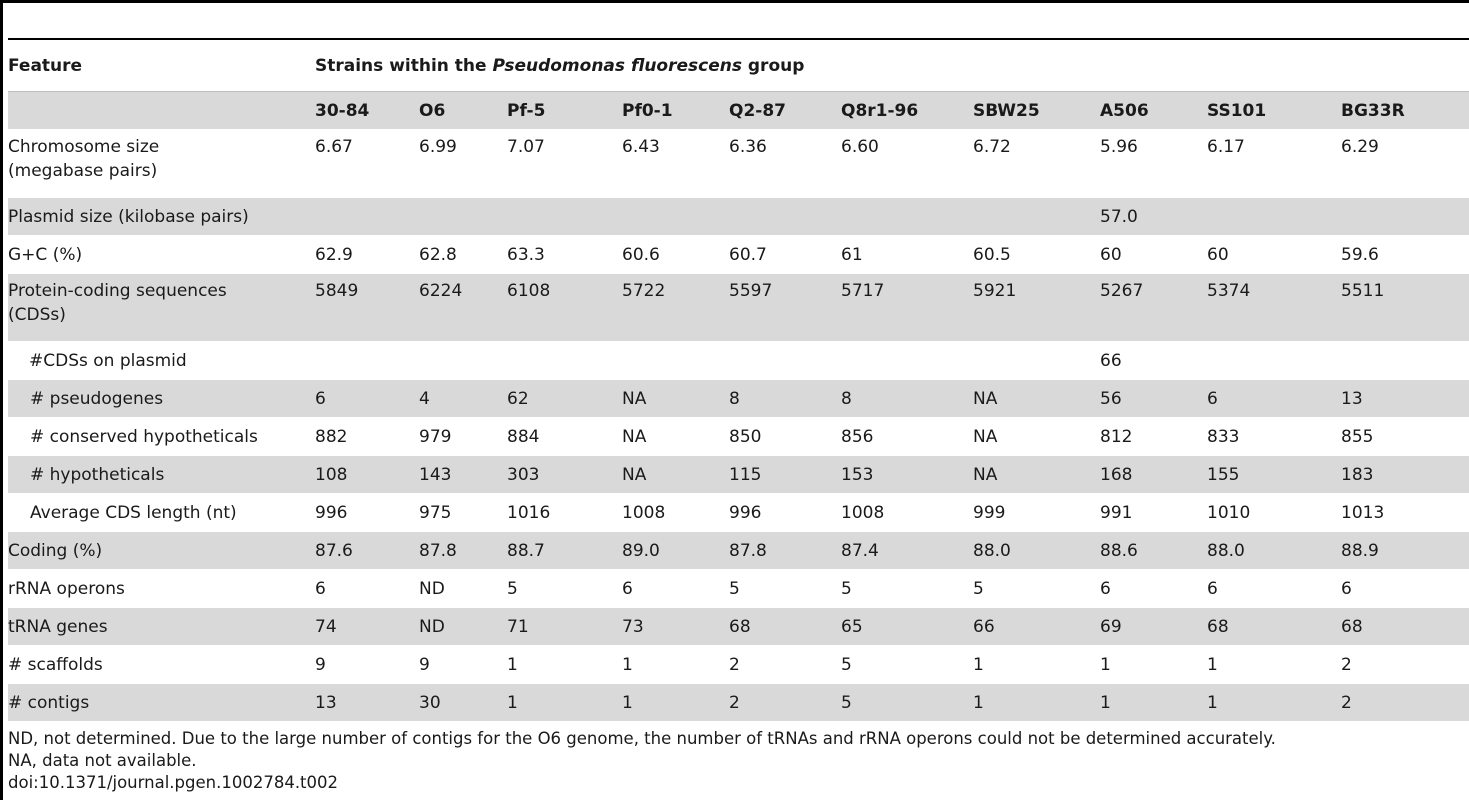 The height and width of the screenshot is (800, 1469). I want to click on strain-header-spacer, so click(161, 110).